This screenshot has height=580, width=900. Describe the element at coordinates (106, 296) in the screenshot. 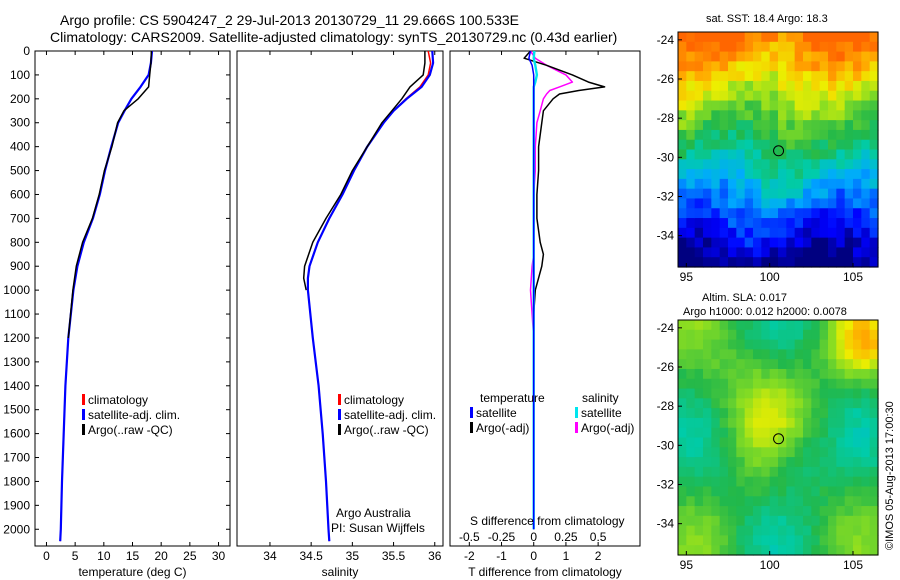

I see `series-line-climatology` at that location.